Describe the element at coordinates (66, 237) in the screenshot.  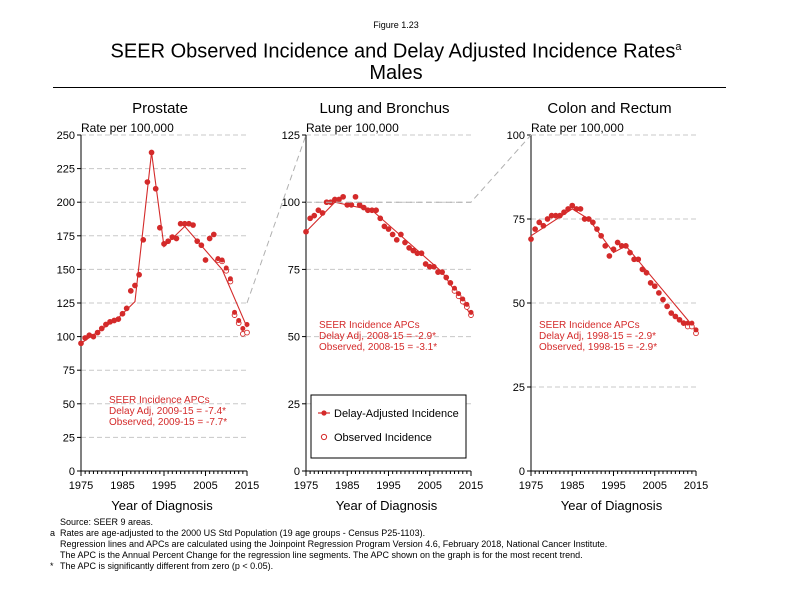
I see `y-tick-label: 175` at that location.